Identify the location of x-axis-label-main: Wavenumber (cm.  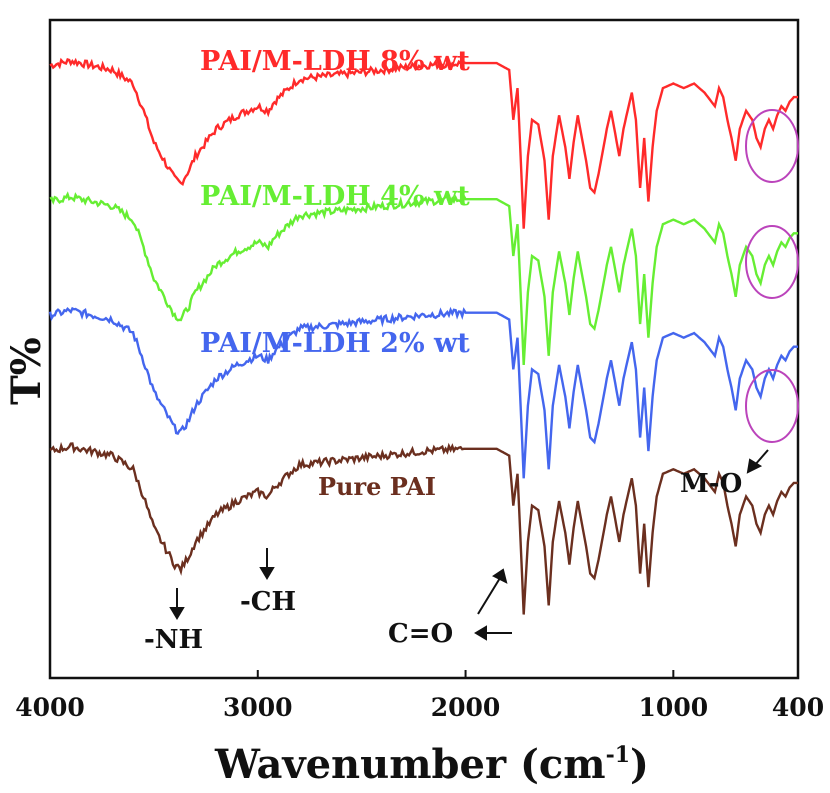
(410, 764).